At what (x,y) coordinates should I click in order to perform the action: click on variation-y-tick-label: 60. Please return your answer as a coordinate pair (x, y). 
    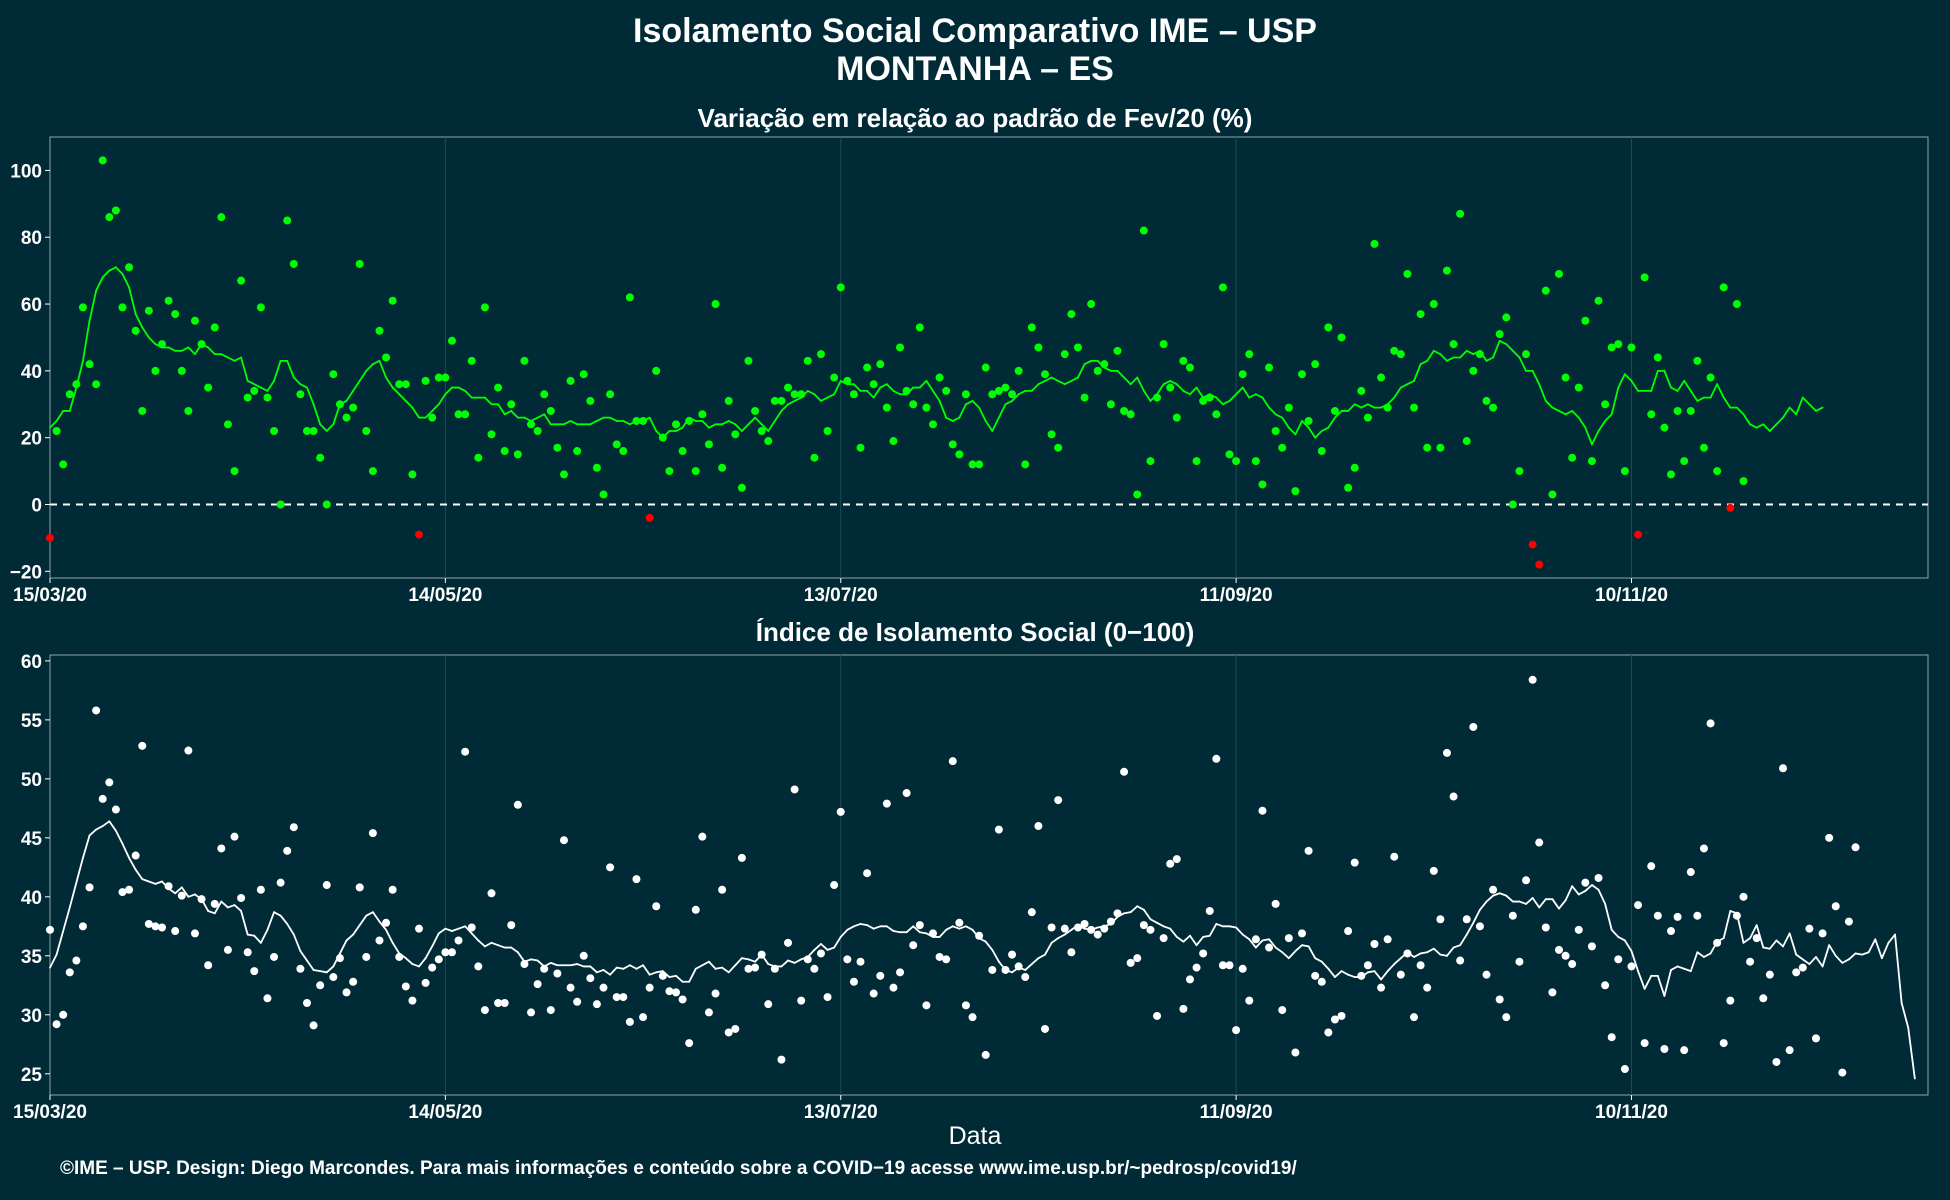
    Looking at the image, I should click on (31, 305).